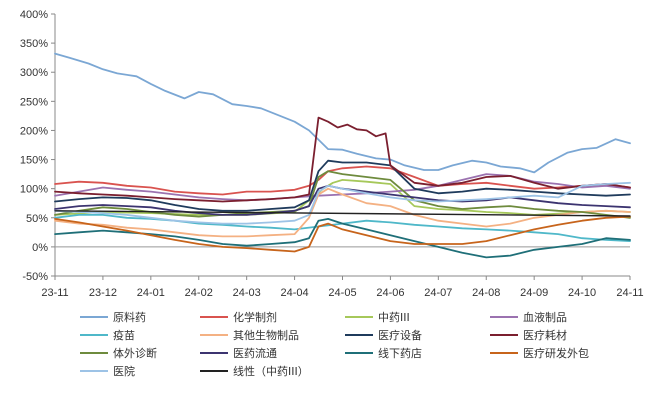 This screenshot has height=399, width=650. Describe the element at coordinates (34, 44) in the screenshot. I see `y-tick-label: 350%` at that location.